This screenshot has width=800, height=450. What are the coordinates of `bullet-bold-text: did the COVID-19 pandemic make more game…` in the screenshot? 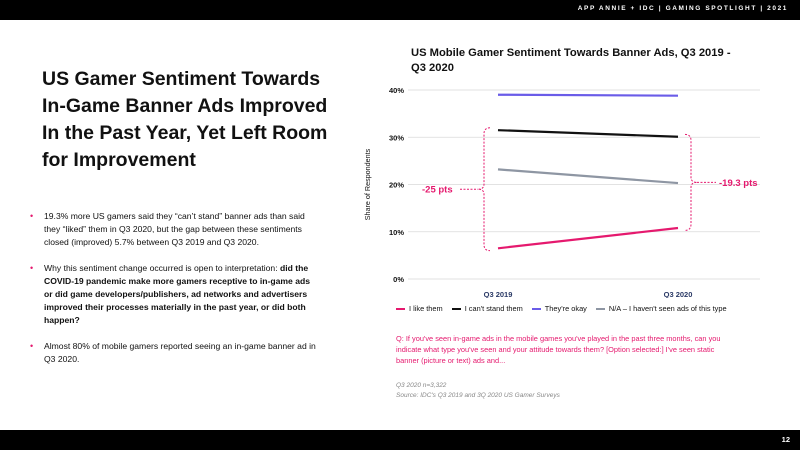 It's located at (177, 294).